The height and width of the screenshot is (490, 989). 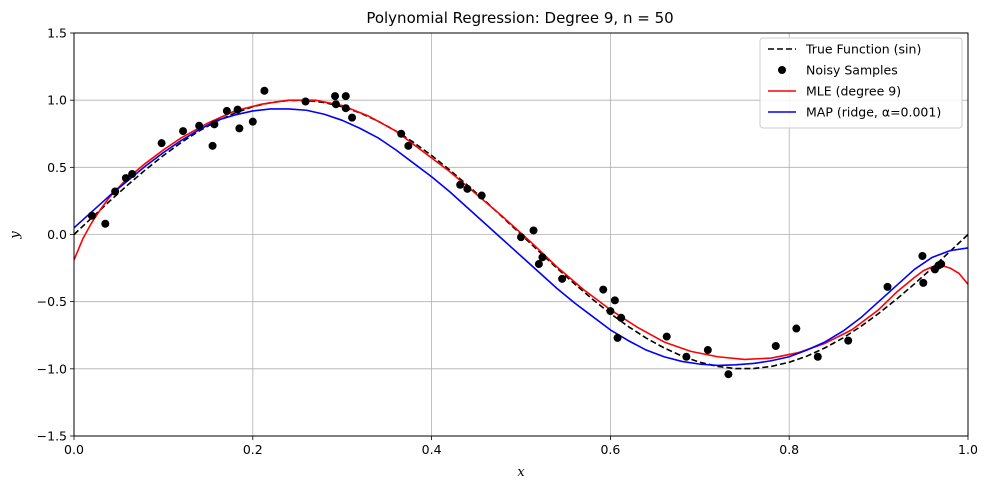 I want to click on legend-label: Noisy Samples, so click(x=852, y=70).